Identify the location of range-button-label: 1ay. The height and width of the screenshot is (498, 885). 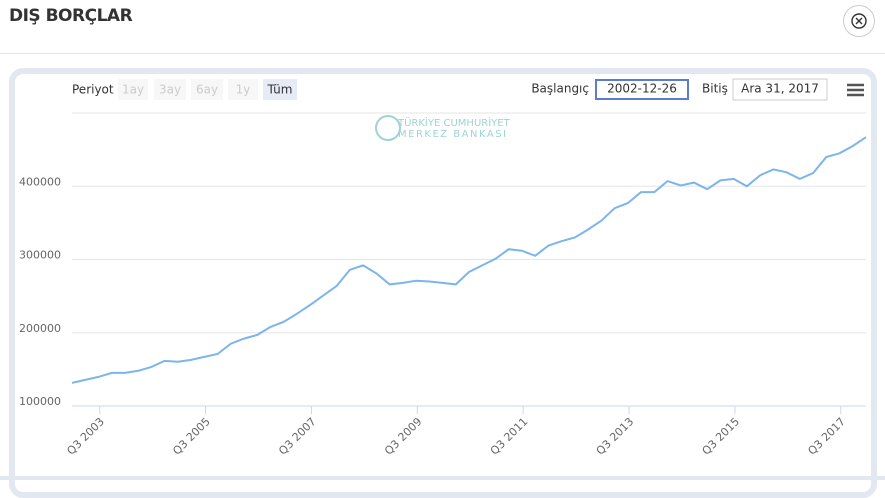
(133, 90).